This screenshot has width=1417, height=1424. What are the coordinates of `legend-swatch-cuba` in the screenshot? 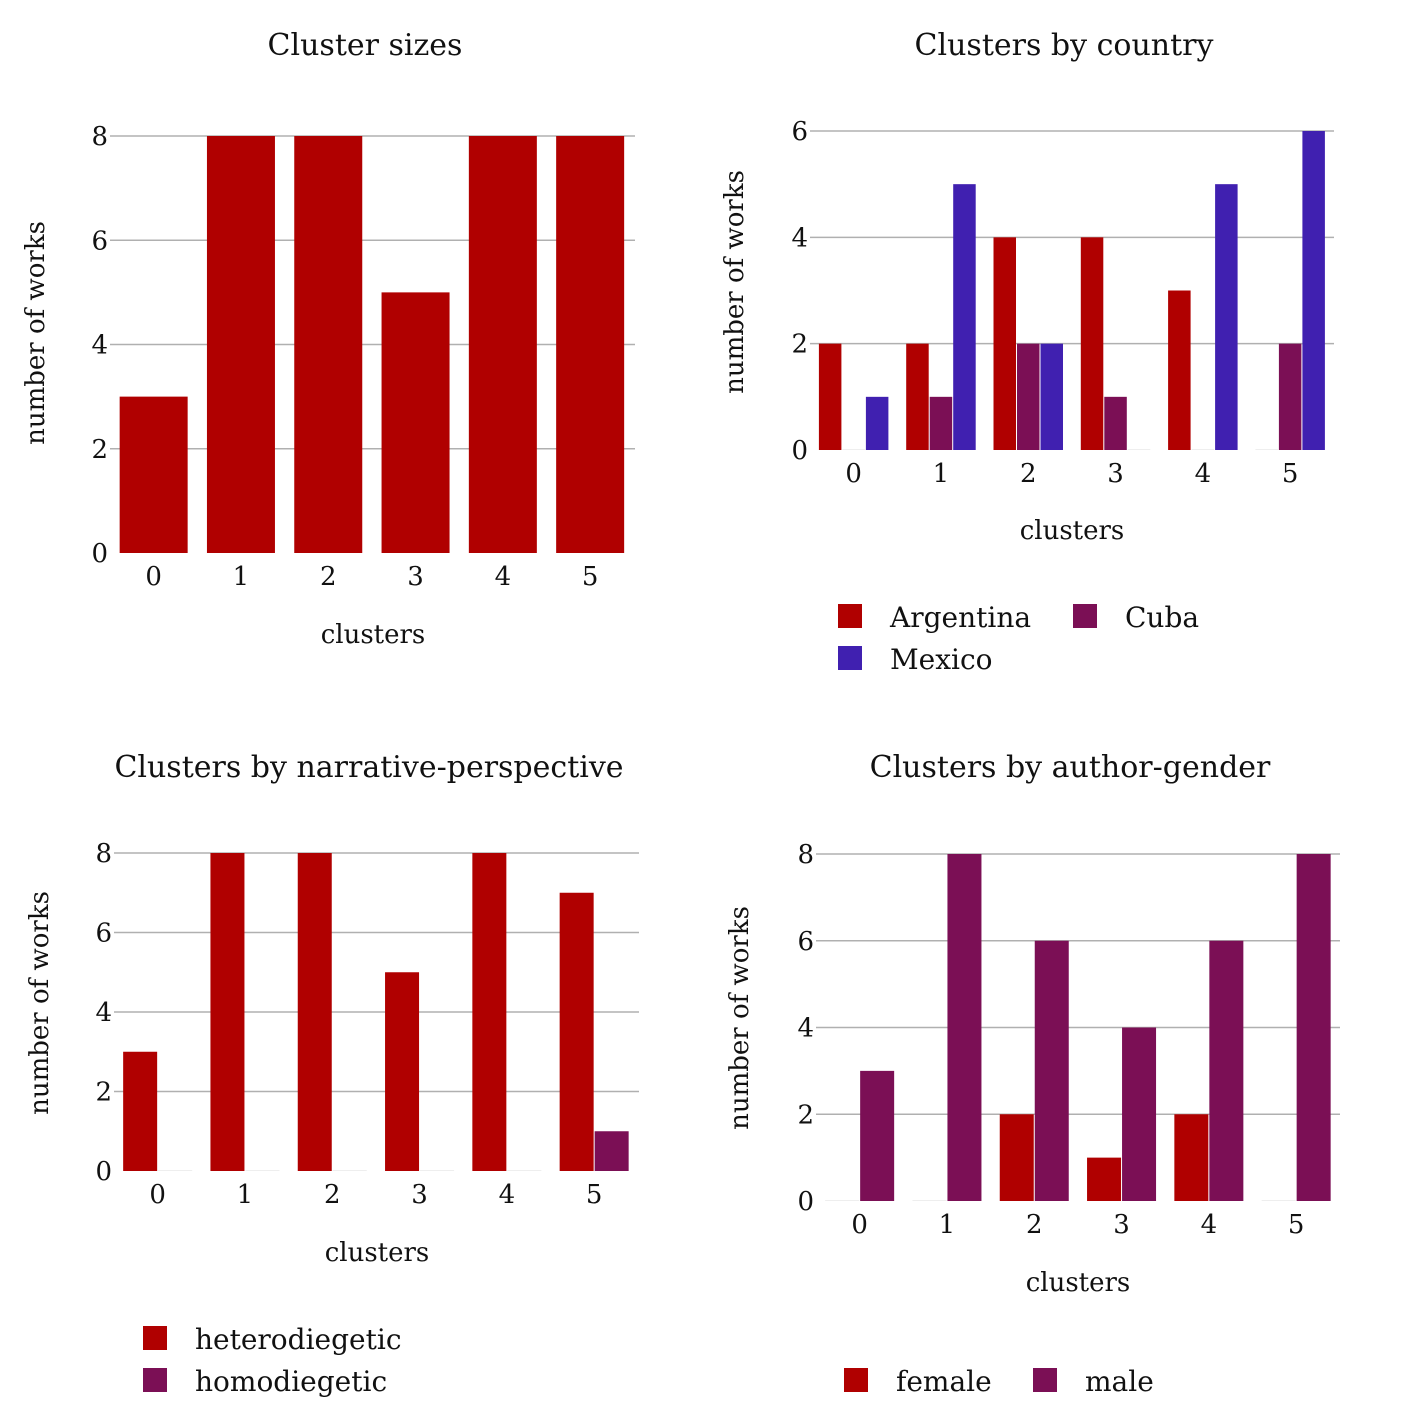 It's located at (1085, 616).